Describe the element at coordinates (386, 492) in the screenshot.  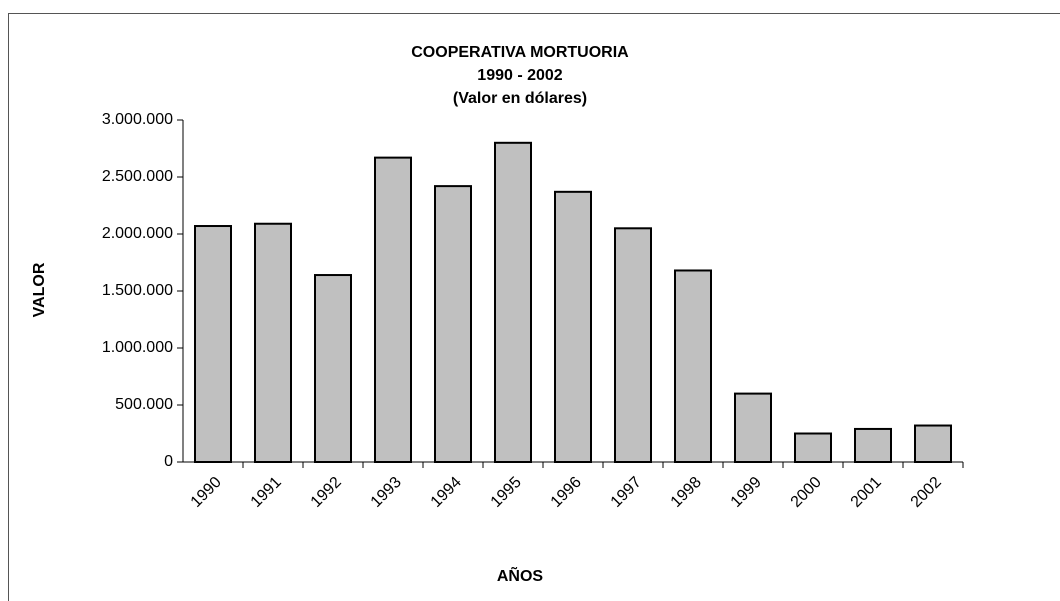
I see `x-tick-label: 1993` at that location.